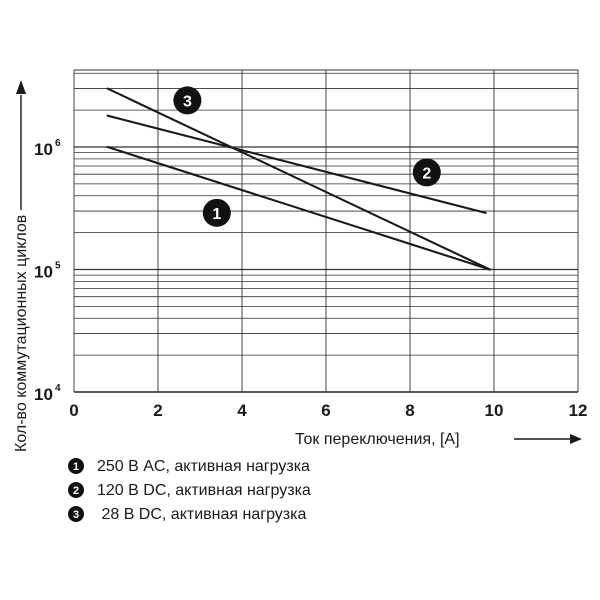  I want to click on series-marker-1: 1, so click(216, 212).